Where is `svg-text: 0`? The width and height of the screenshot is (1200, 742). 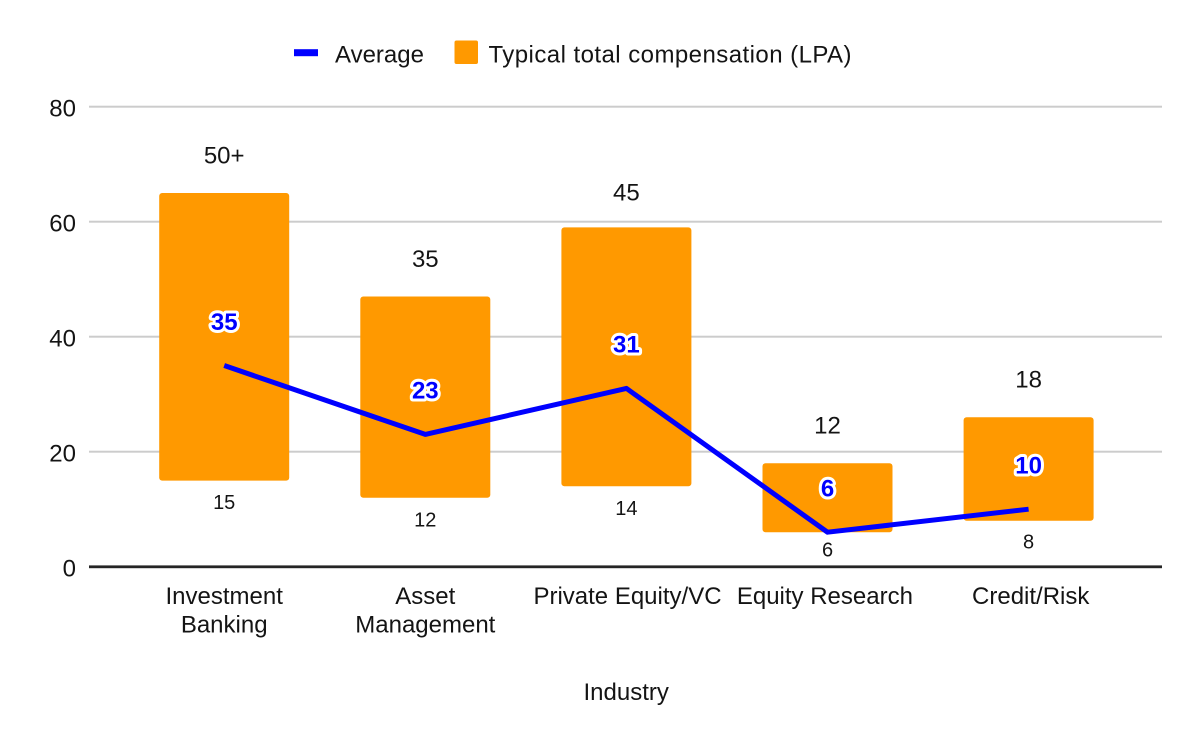 svg-text: 0 is located at coordinates (69, 568).